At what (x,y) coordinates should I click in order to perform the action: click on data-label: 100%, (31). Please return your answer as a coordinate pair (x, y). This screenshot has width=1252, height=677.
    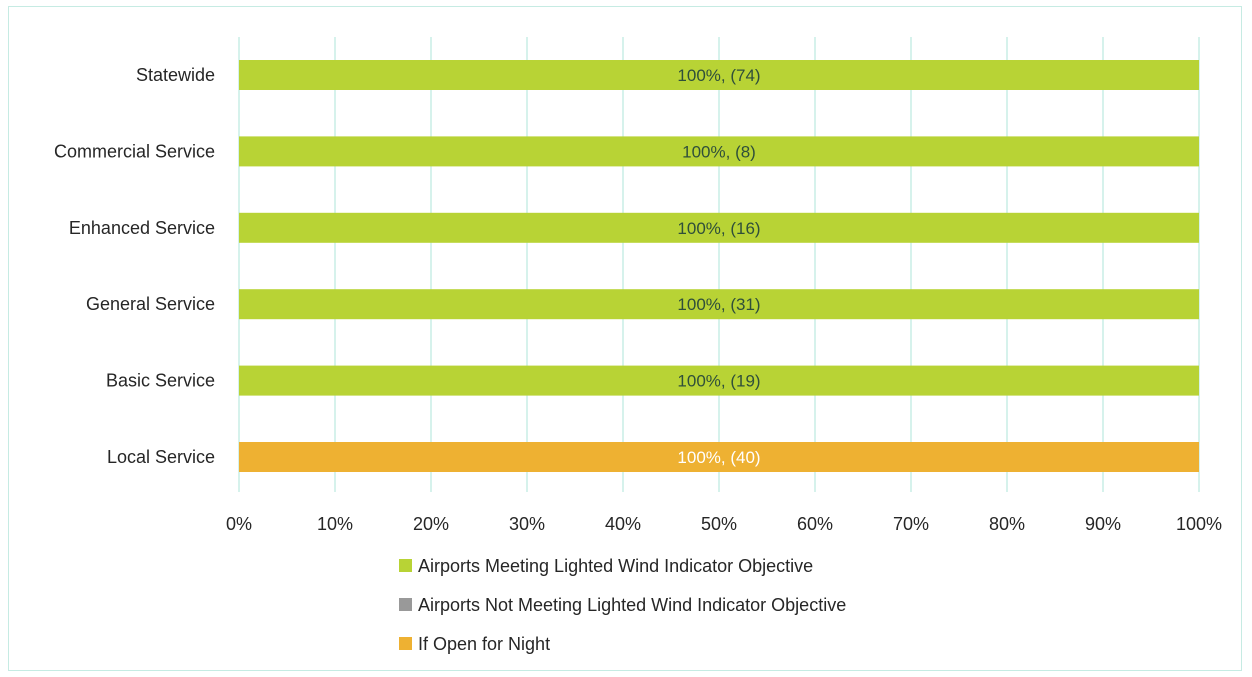
    Looking at the image, I should click on (718, 304).